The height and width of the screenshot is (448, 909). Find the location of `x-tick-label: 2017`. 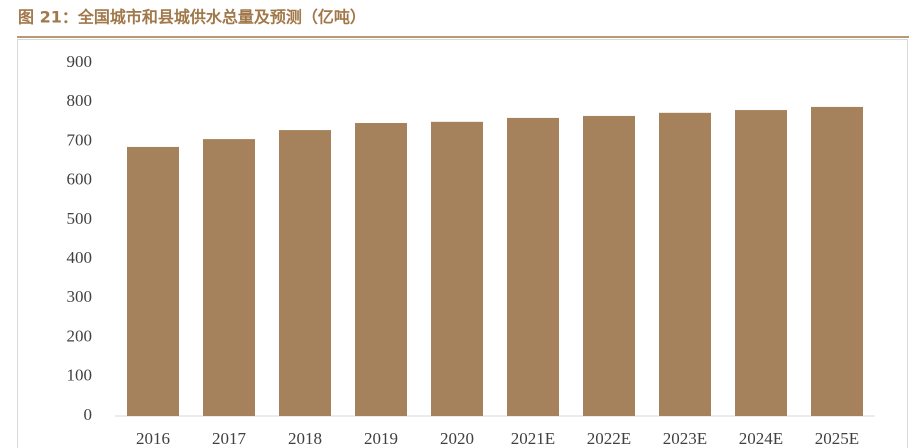

x-tick-label: 2017 is located at coordinates (229, 438).